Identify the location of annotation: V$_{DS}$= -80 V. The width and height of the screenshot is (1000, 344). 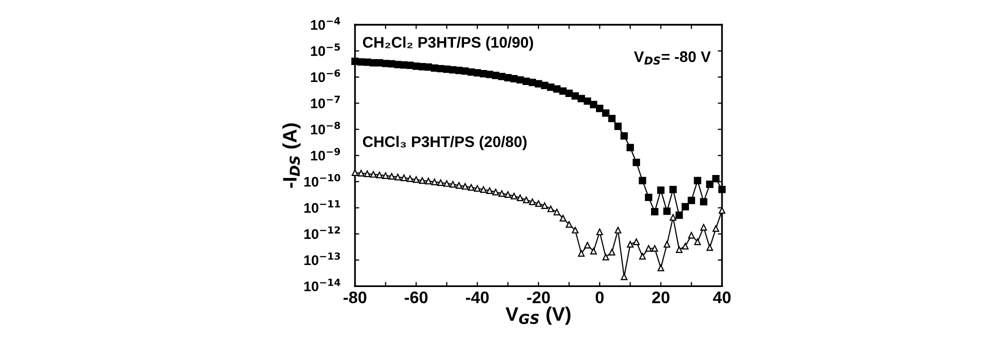
(672, 58).